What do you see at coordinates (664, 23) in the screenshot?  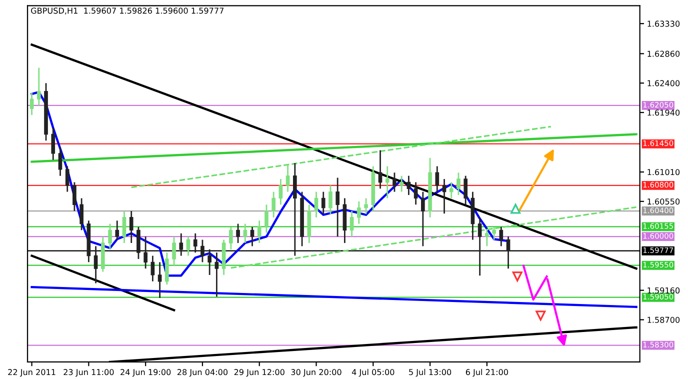 I see `y-tick-label: 1.63330` at bounding box center [664, 23].